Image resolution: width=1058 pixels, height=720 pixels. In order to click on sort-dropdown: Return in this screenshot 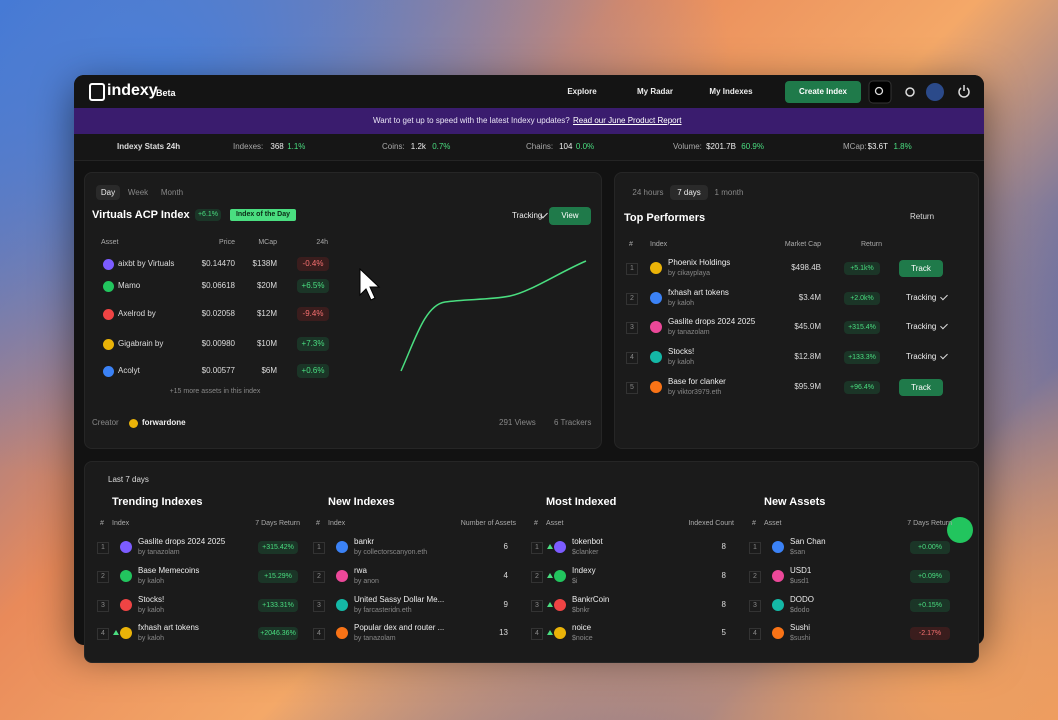, I will do `click(922, 216)`.